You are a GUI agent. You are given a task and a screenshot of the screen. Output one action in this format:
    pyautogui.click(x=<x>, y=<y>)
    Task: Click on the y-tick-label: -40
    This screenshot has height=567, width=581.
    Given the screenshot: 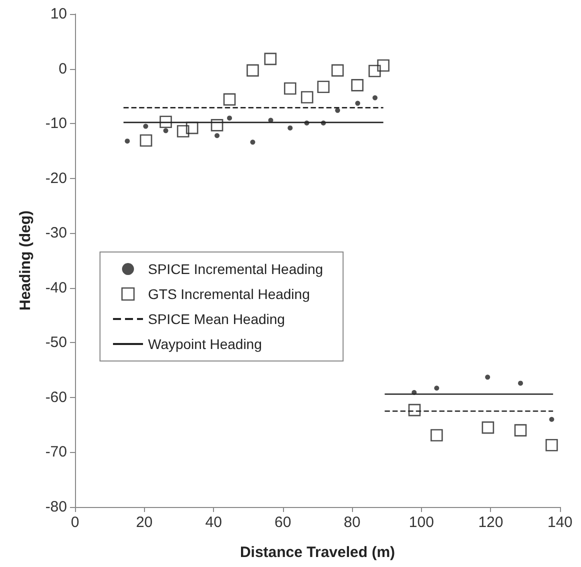 What is the action you would take?
    pyautogui.click(x=56, y=287)
    